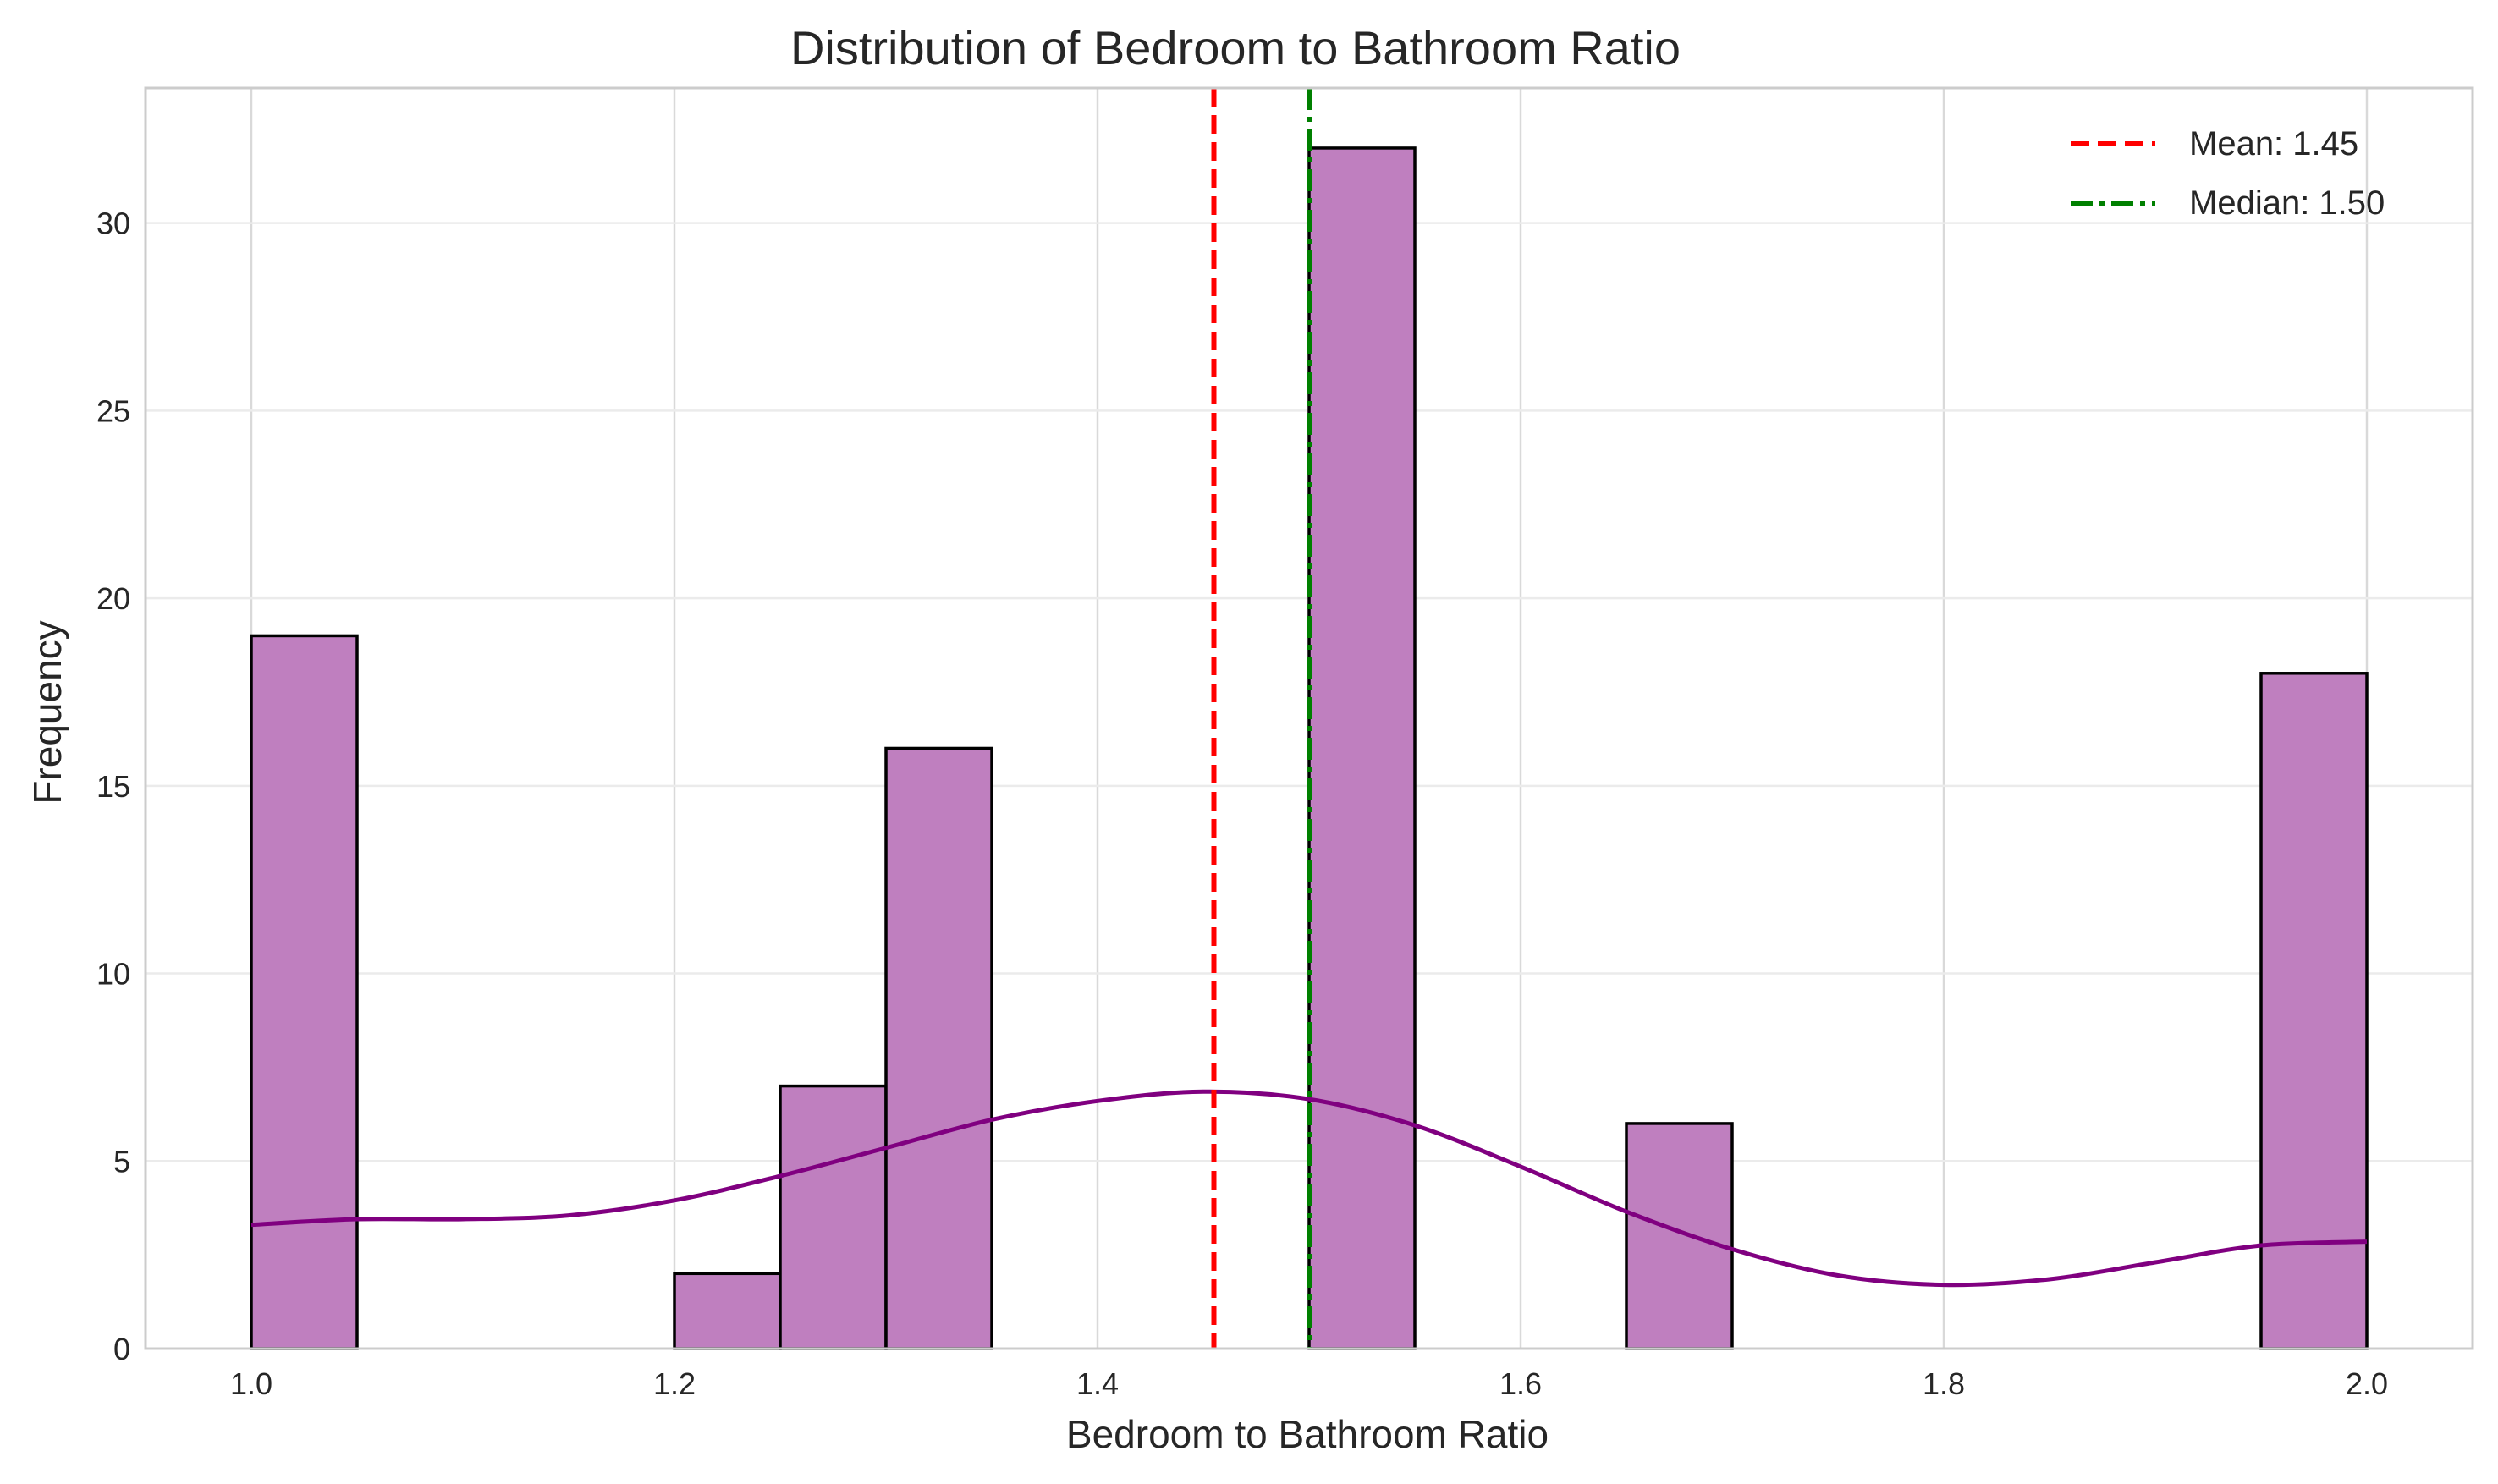 This screenshot has height=1484, width=2498. Describe the element at coordinates (113, 598) in the screenshot. I see `y-tick-label: 20` at that location.